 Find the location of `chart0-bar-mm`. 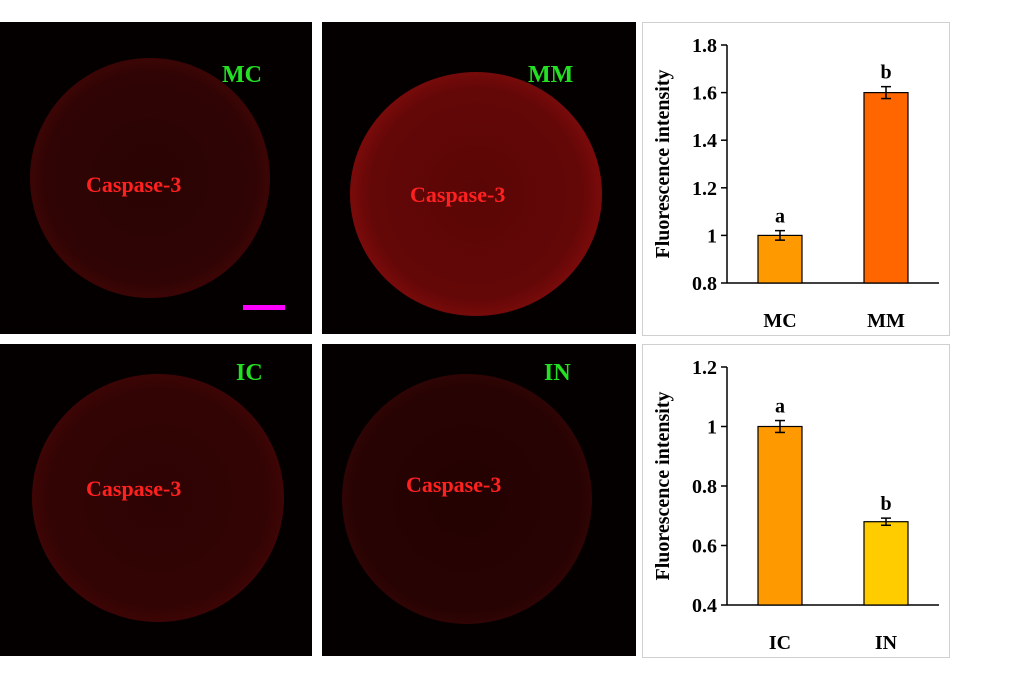

chart0-bar-mm is located at coordinates (886, 187).